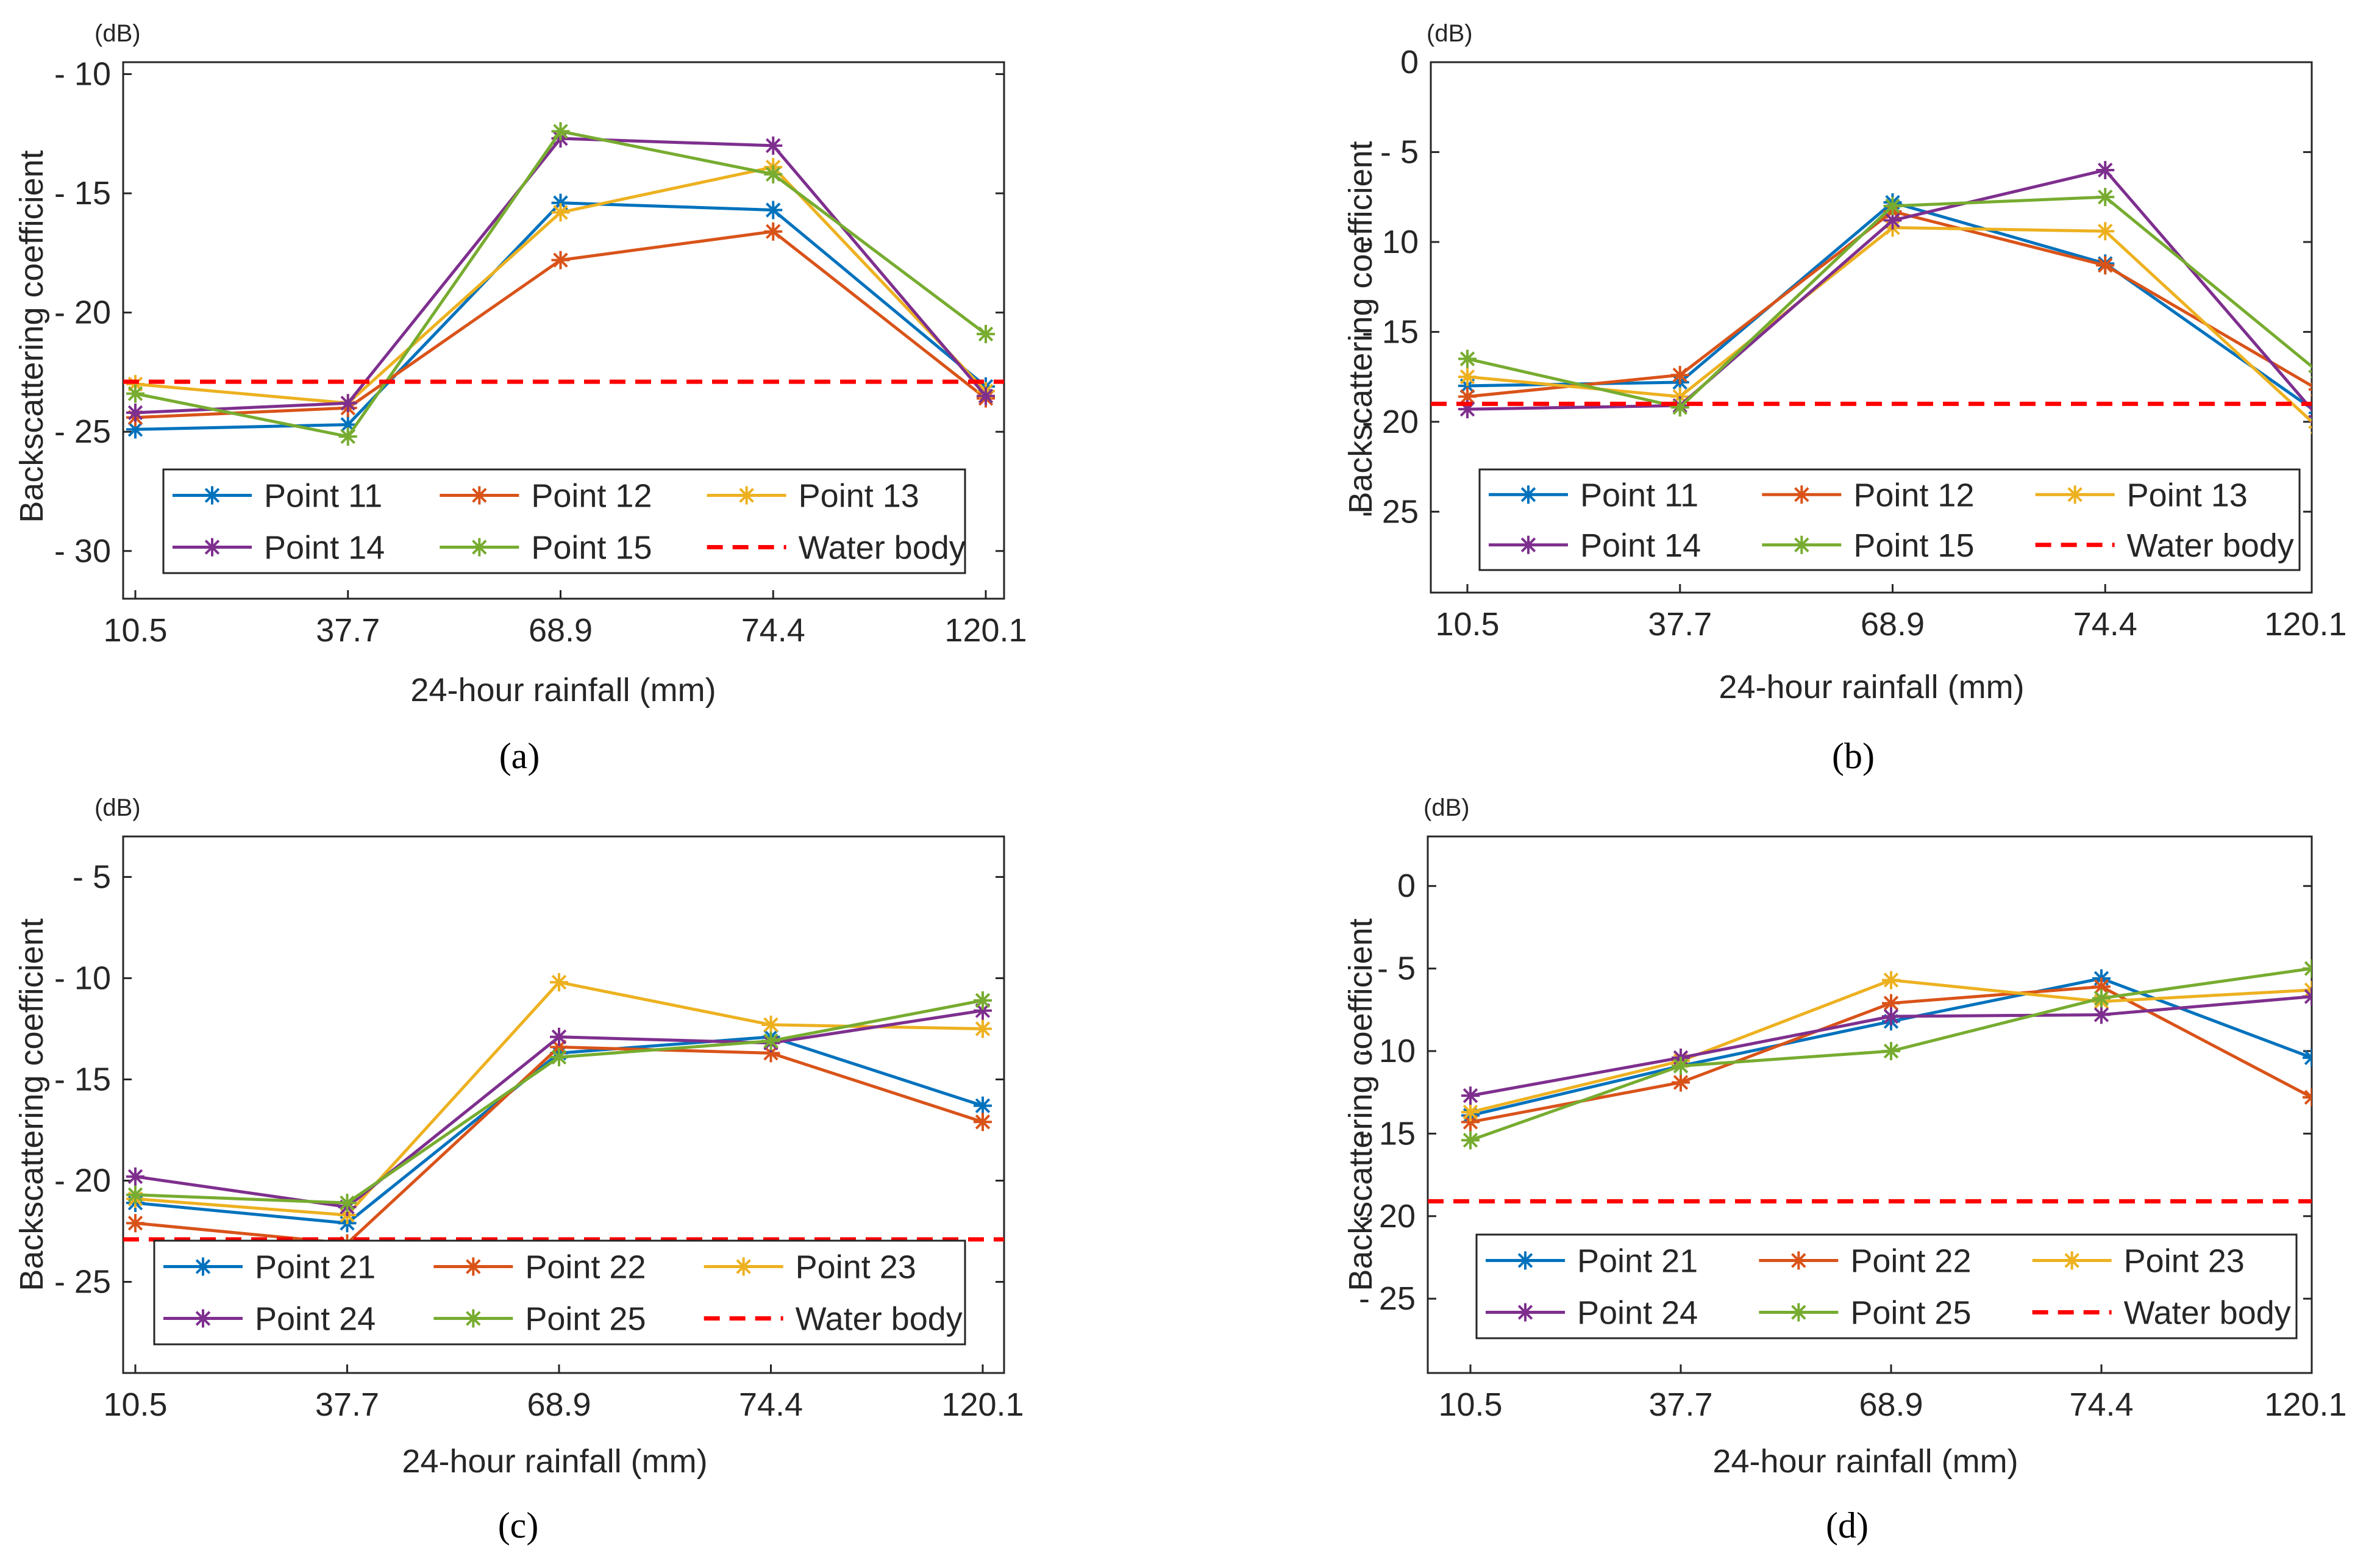 The image size is (2380, 1551). Describe the element at coordinates (519, 756) in the screenshot. I see `panel-label-a: (a)` at that location.